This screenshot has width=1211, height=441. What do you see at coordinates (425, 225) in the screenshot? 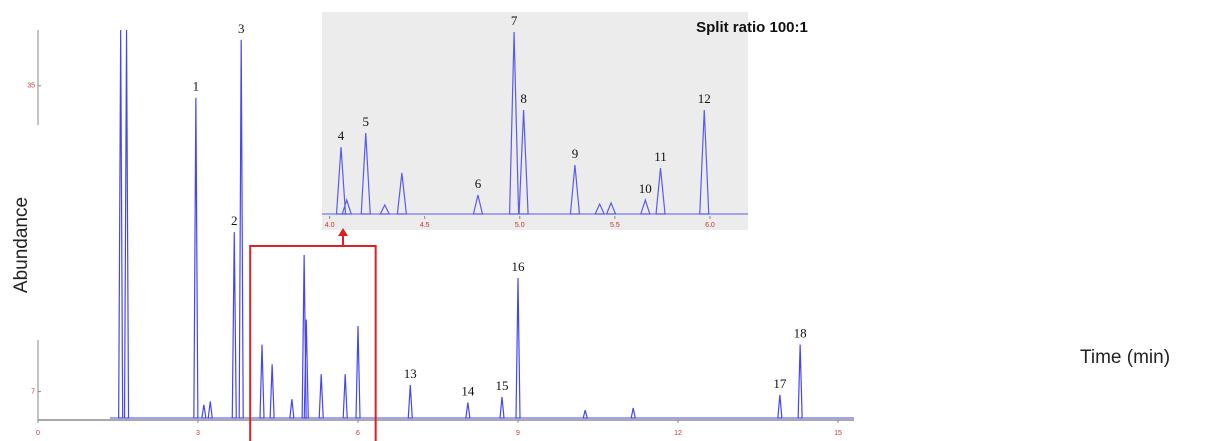
I see `x-tick-label: 4.5` at bounding box center [425, 225].